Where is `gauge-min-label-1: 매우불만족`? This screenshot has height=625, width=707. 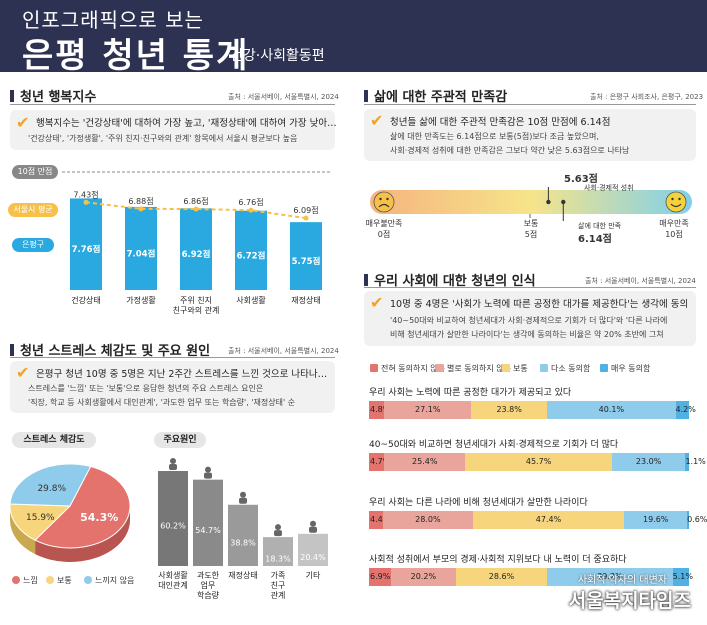 gauge-min-label-1: 매우불만족 is located at coordinates (384, 223).